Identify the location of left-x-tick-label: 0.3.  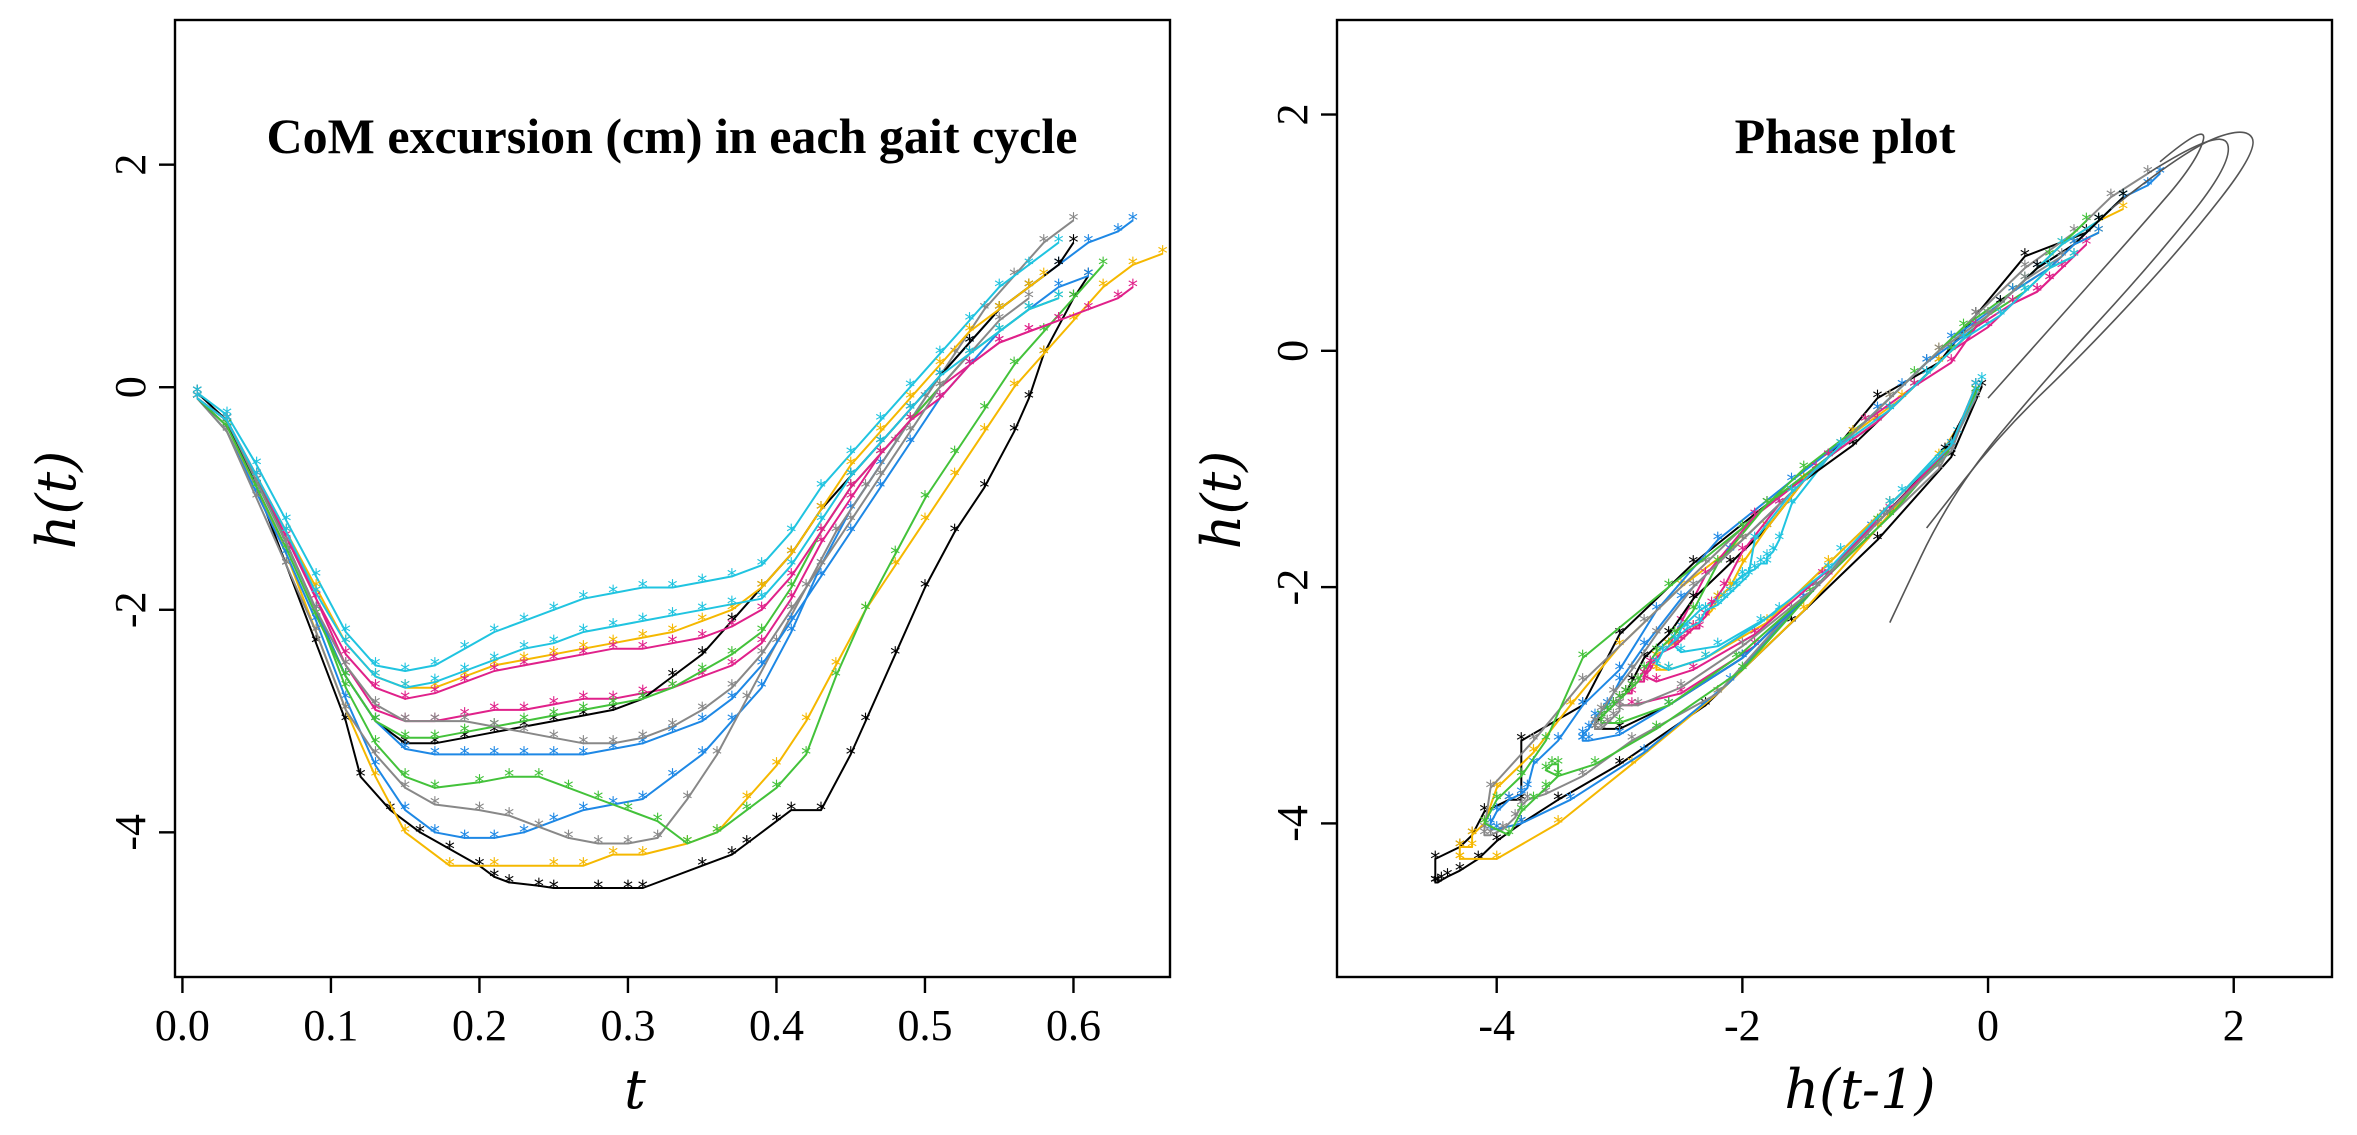
(627, 1025).